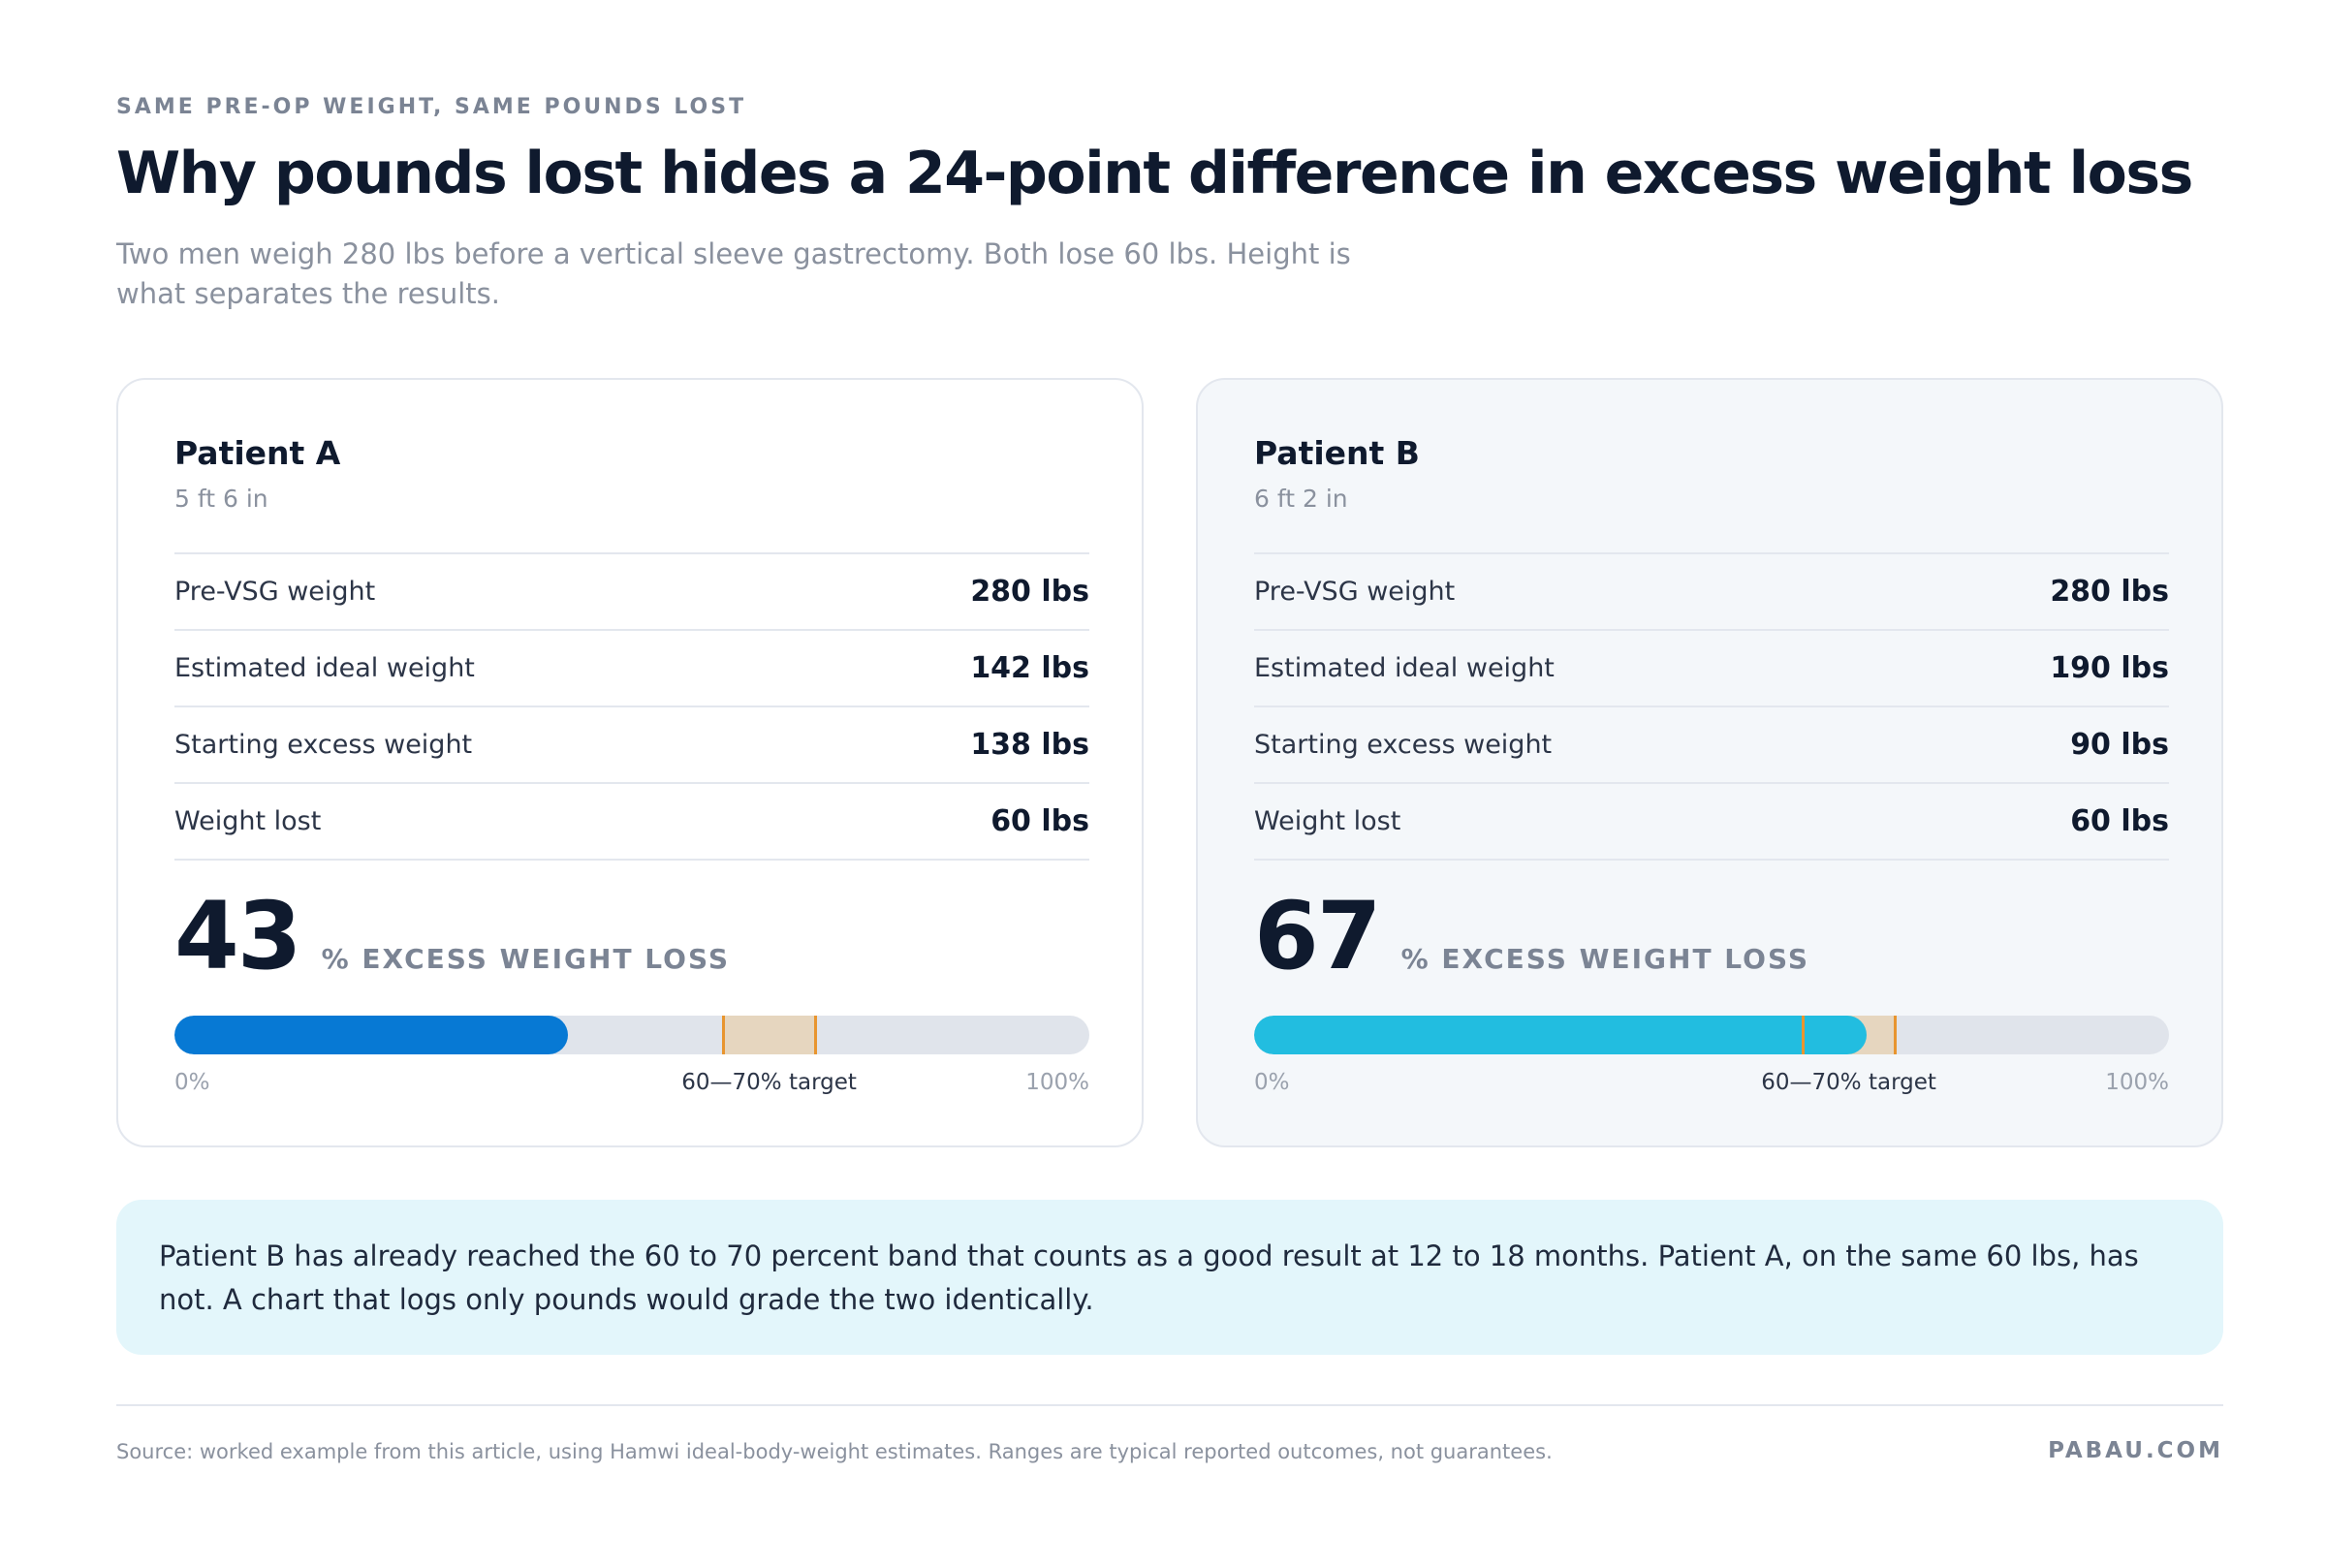 Image resolution: width=2326 pixels, height=1568 pixels. Describe the element at coordinates (221, 499) in the screenshot. I see `patient-height: 5 ft 6 in` at that location.